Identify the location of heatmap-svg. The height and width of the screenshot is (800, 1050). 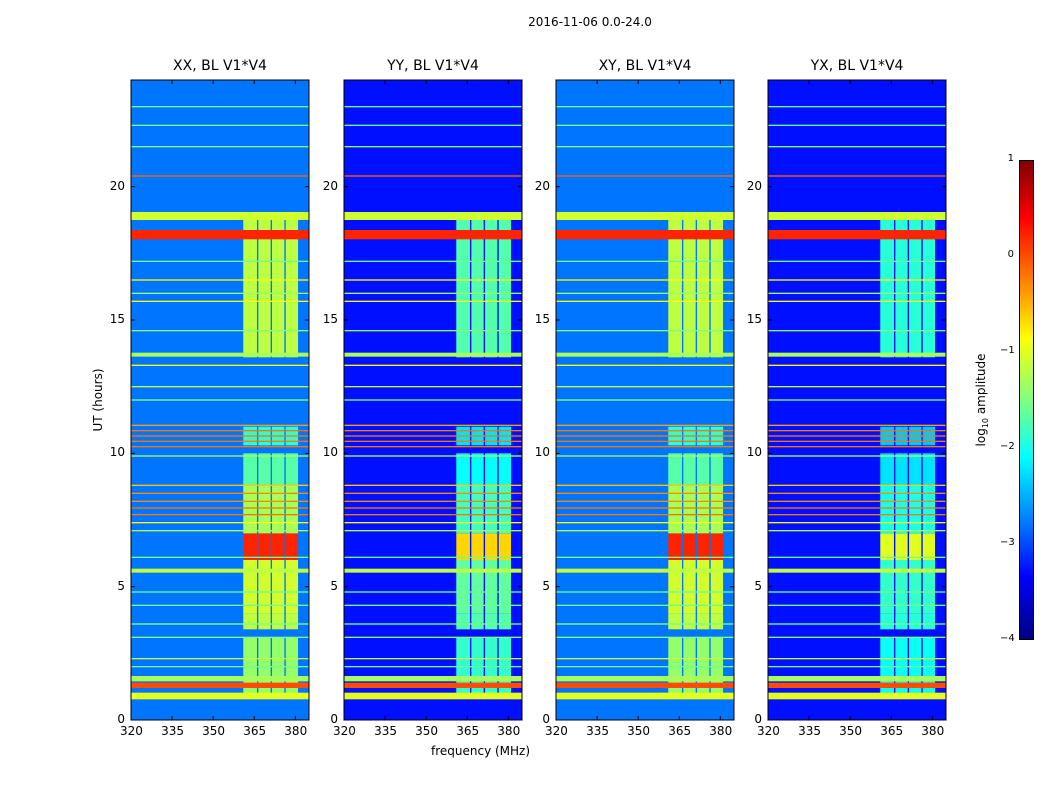
(857, 400).